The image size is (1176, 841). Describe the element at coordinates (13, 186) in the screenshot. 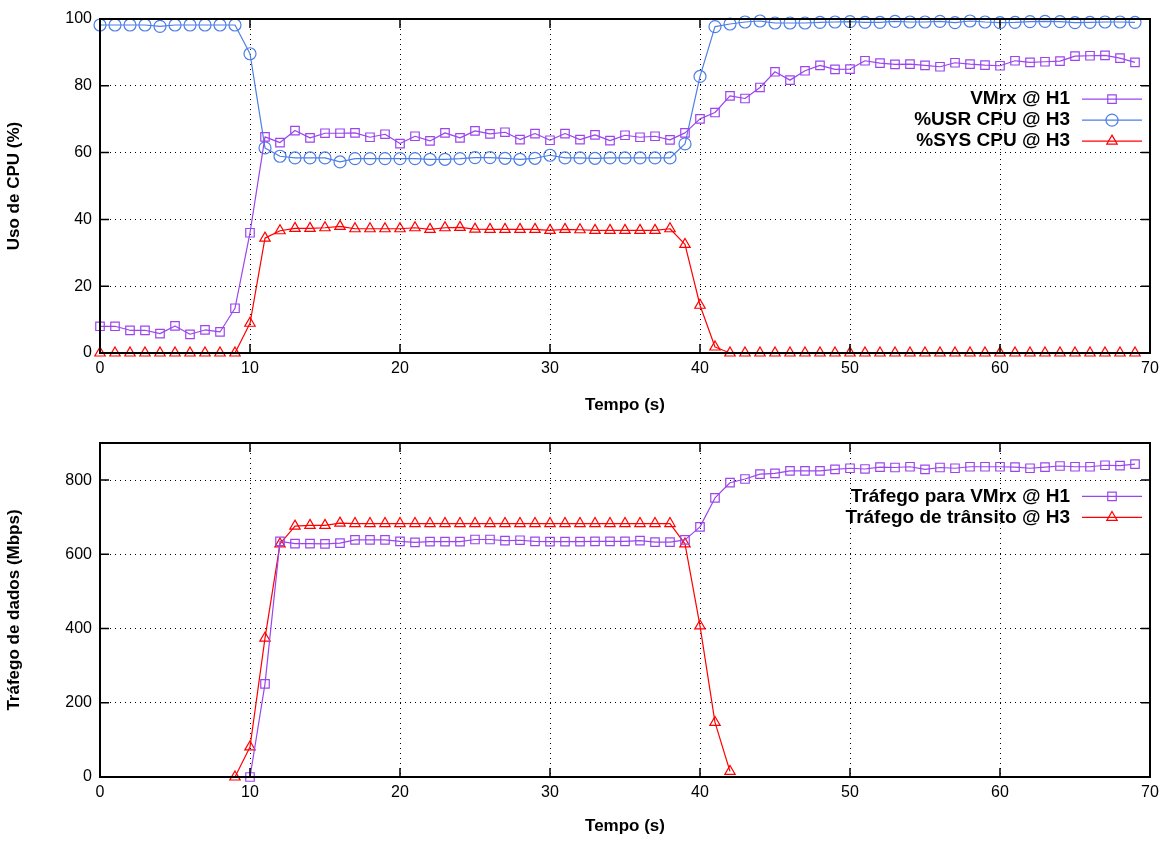

I see `y-axis-title: Uso de CPU (%)` at that location.